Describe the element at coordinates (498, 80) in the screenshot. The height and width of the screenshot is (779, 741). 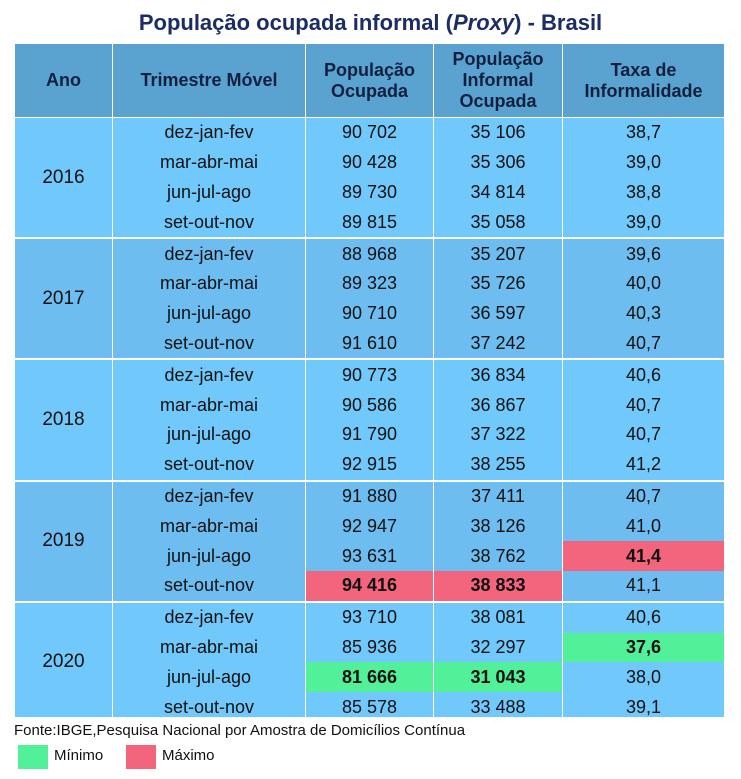
I see `header-pop-informal: População Informal Ocupada` at that location.